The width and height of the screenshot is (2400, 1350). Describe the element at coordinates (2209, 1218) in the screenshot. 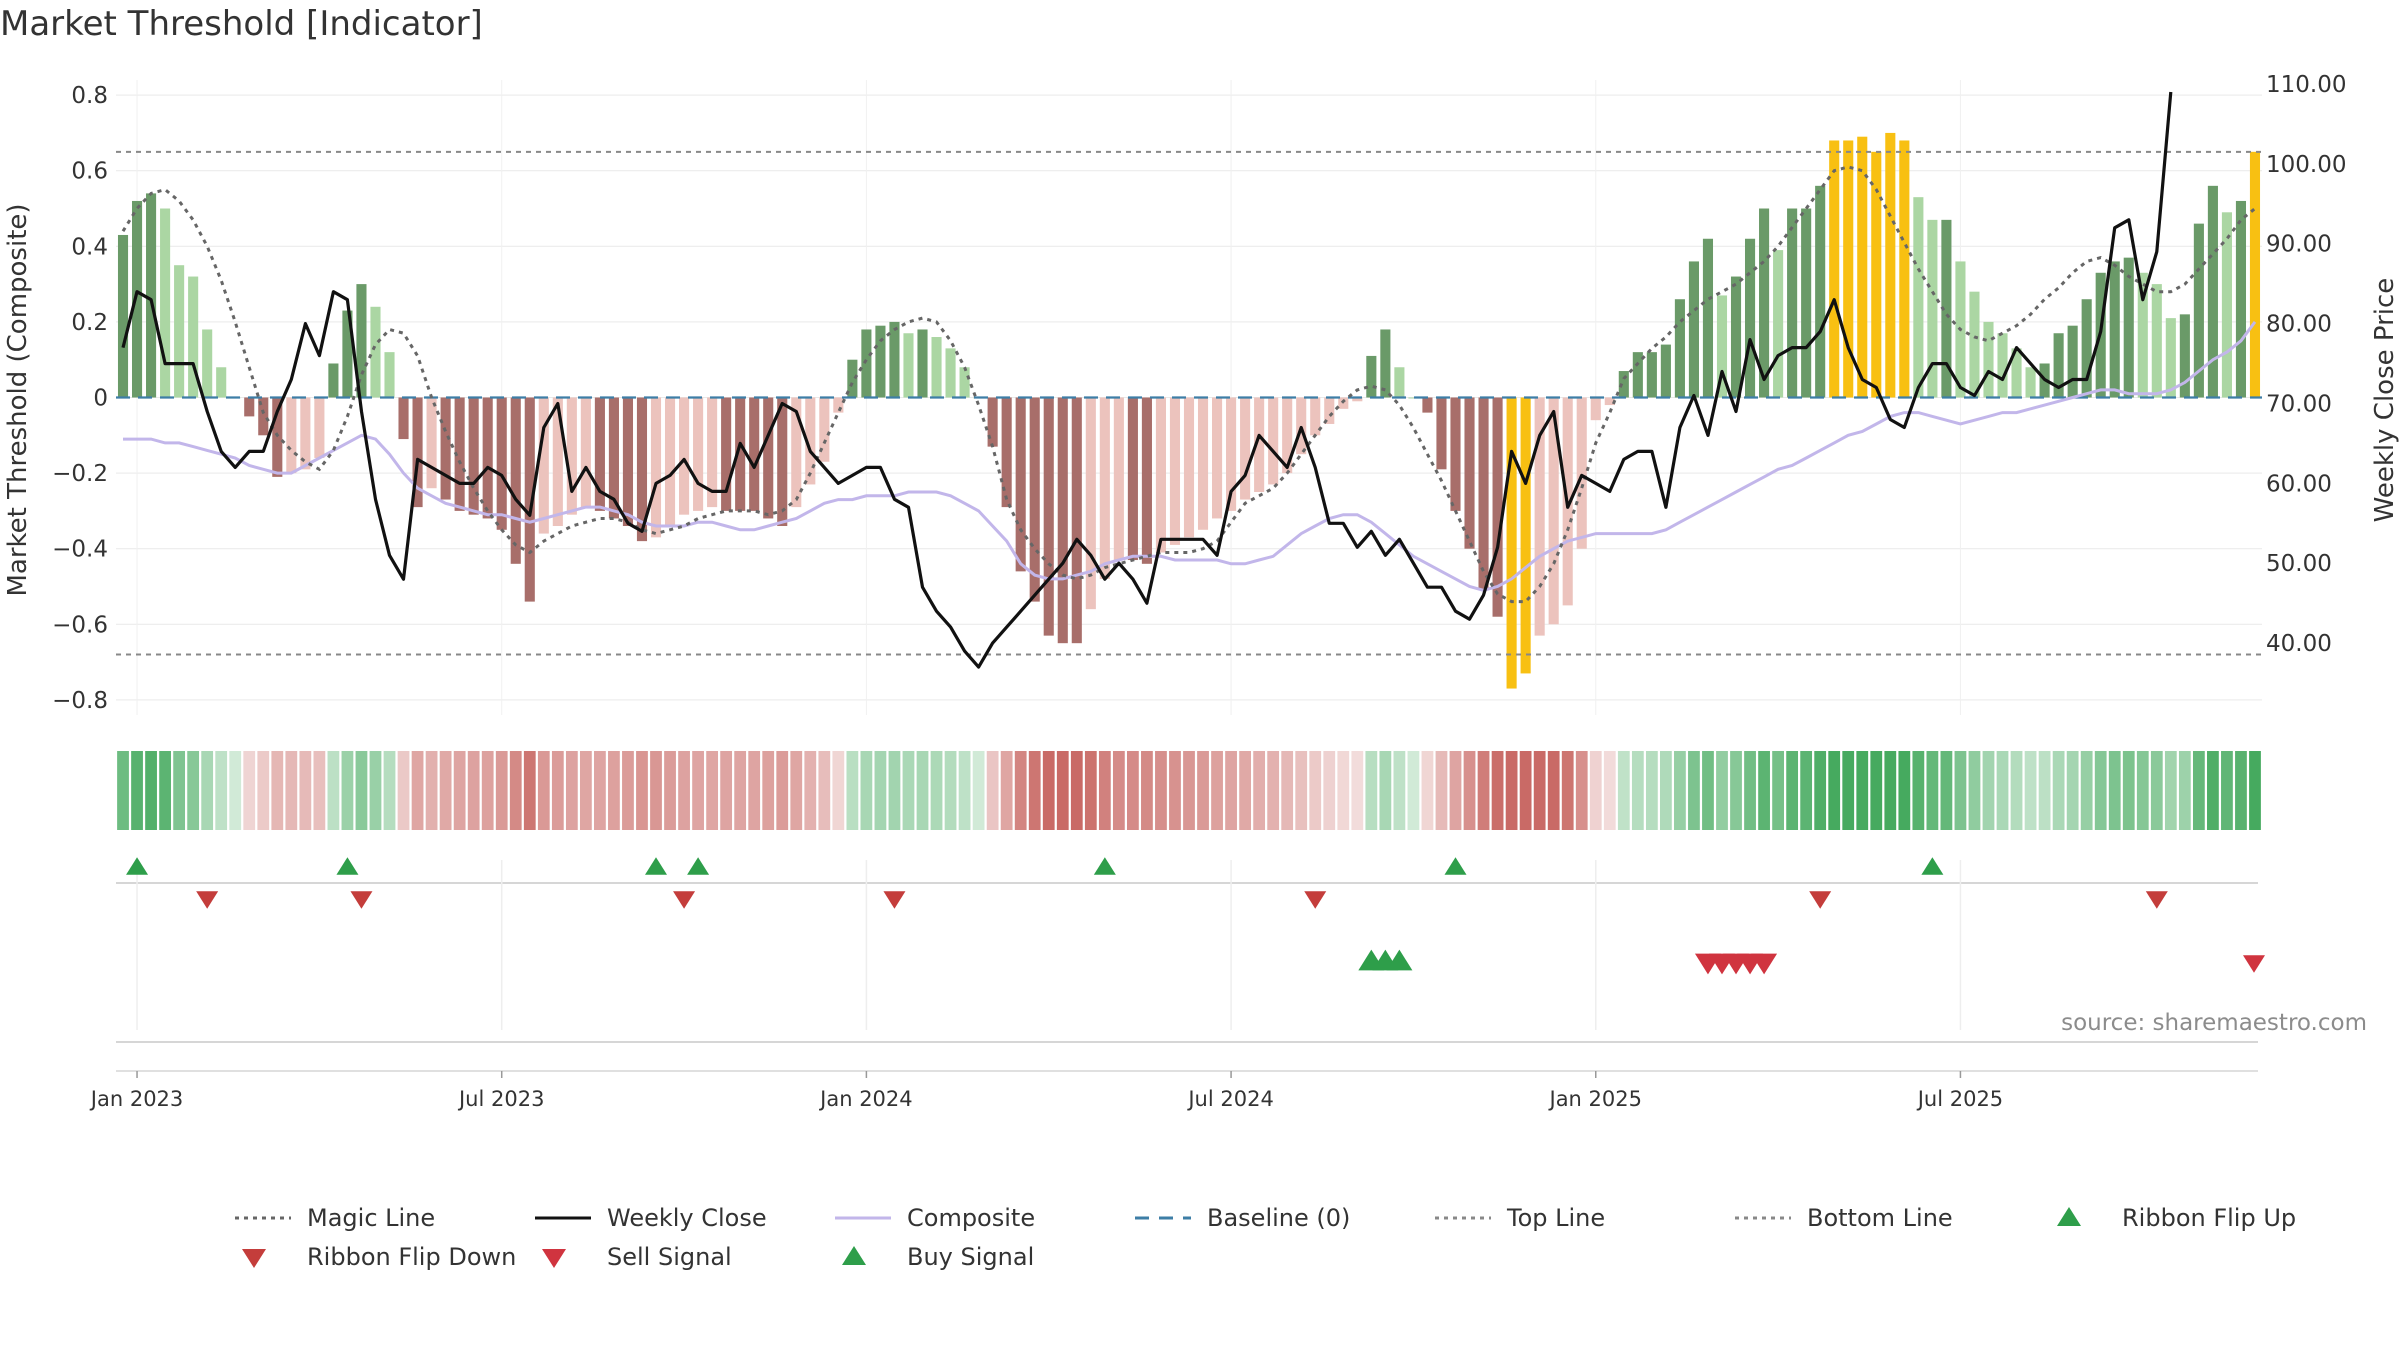

I see `legend-label: Ribbon Flip Up` at that location.